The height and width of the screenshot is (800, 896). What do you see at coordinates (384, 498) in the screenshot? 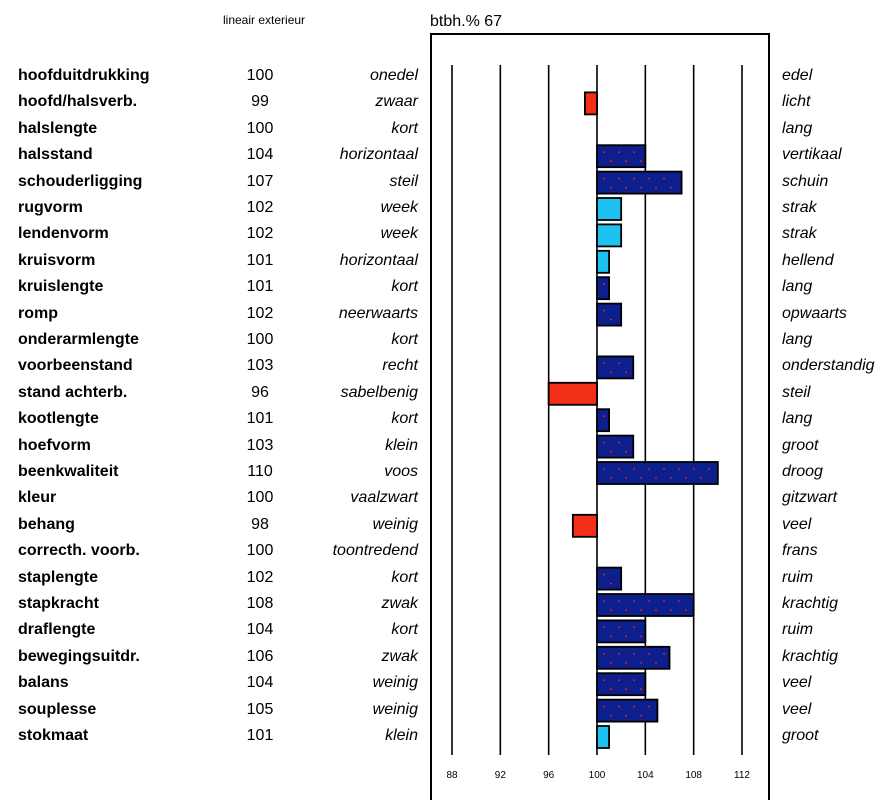
I see `left-pole-label: vaalzwart` at bounding box center [384, 498].